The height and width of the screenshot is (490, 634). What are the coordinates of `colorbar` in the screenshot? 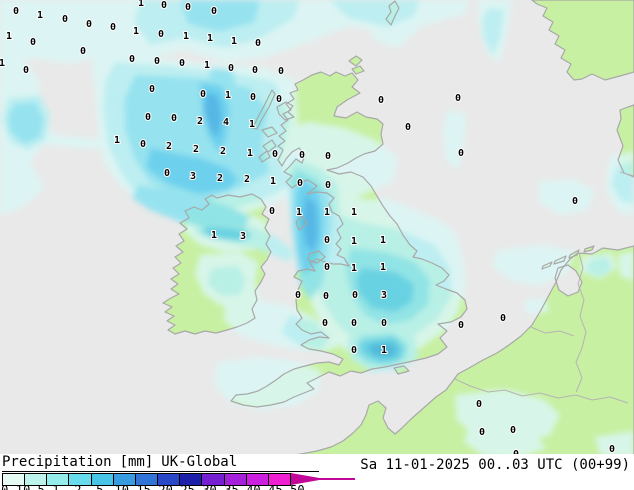 It's located at (146, 479).